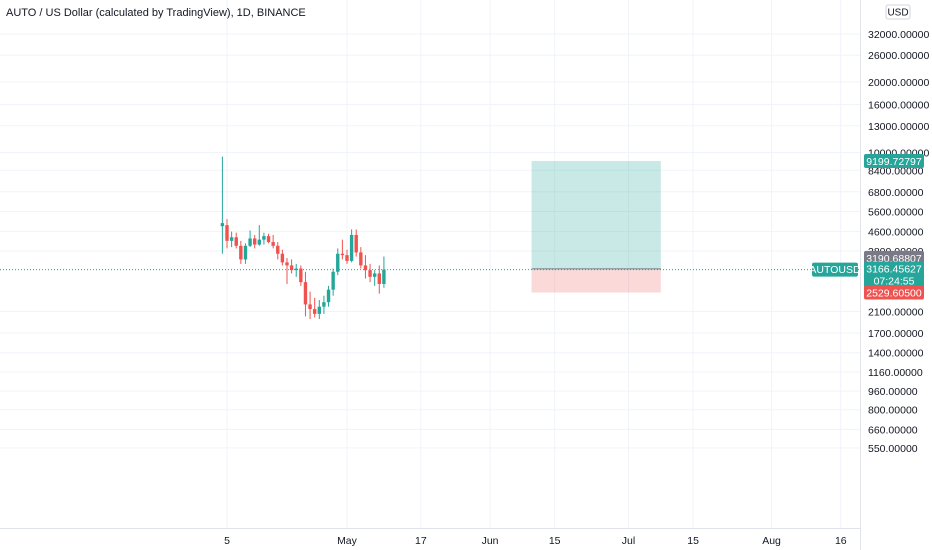 The height and width of the screenshot is (550, 932). I want to click on stop-price-label: 2529.60500, so click(894, 293).